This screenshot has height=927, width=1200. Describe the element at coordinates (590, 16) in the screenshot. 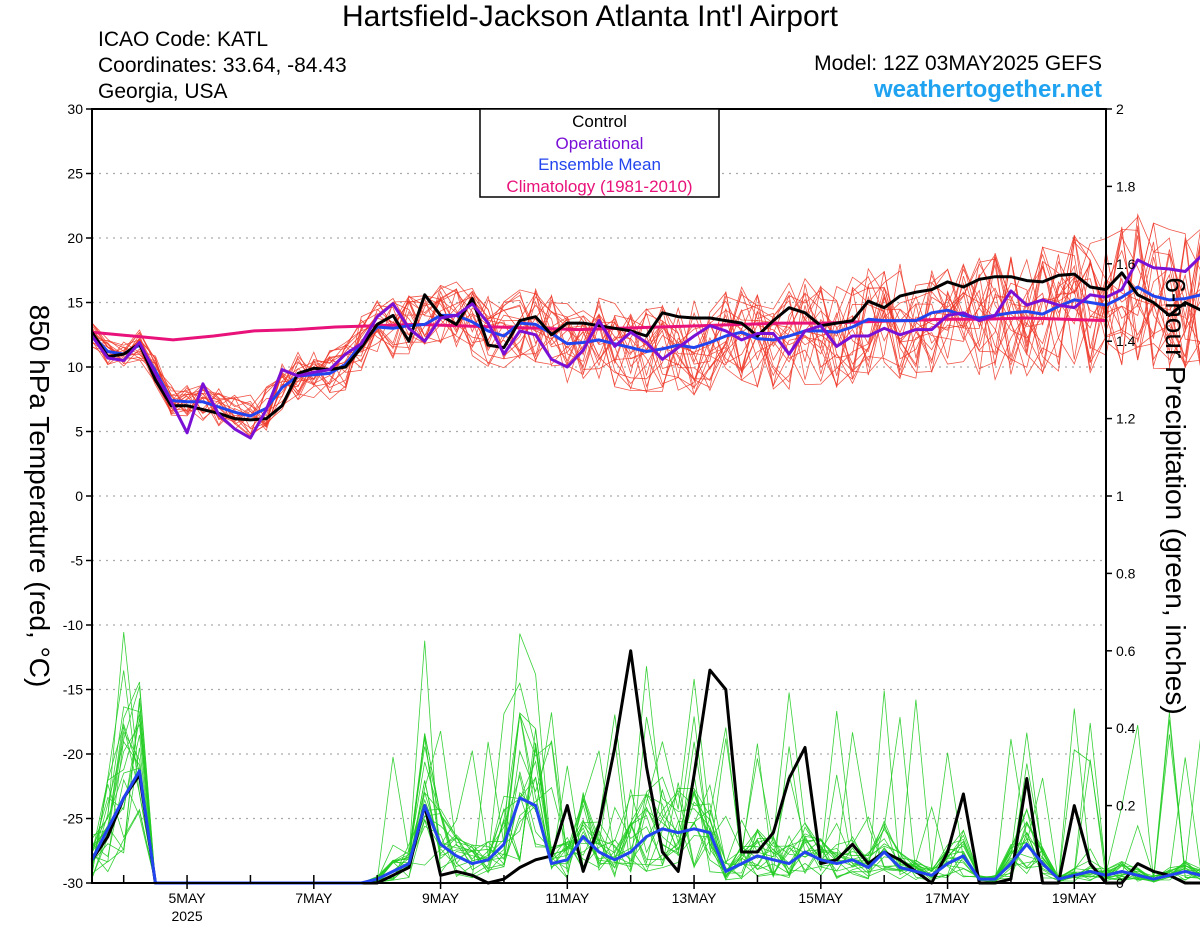

I see `chart-title: Hartsfield-Jackson Atlanta Int'l Airport` at that location.